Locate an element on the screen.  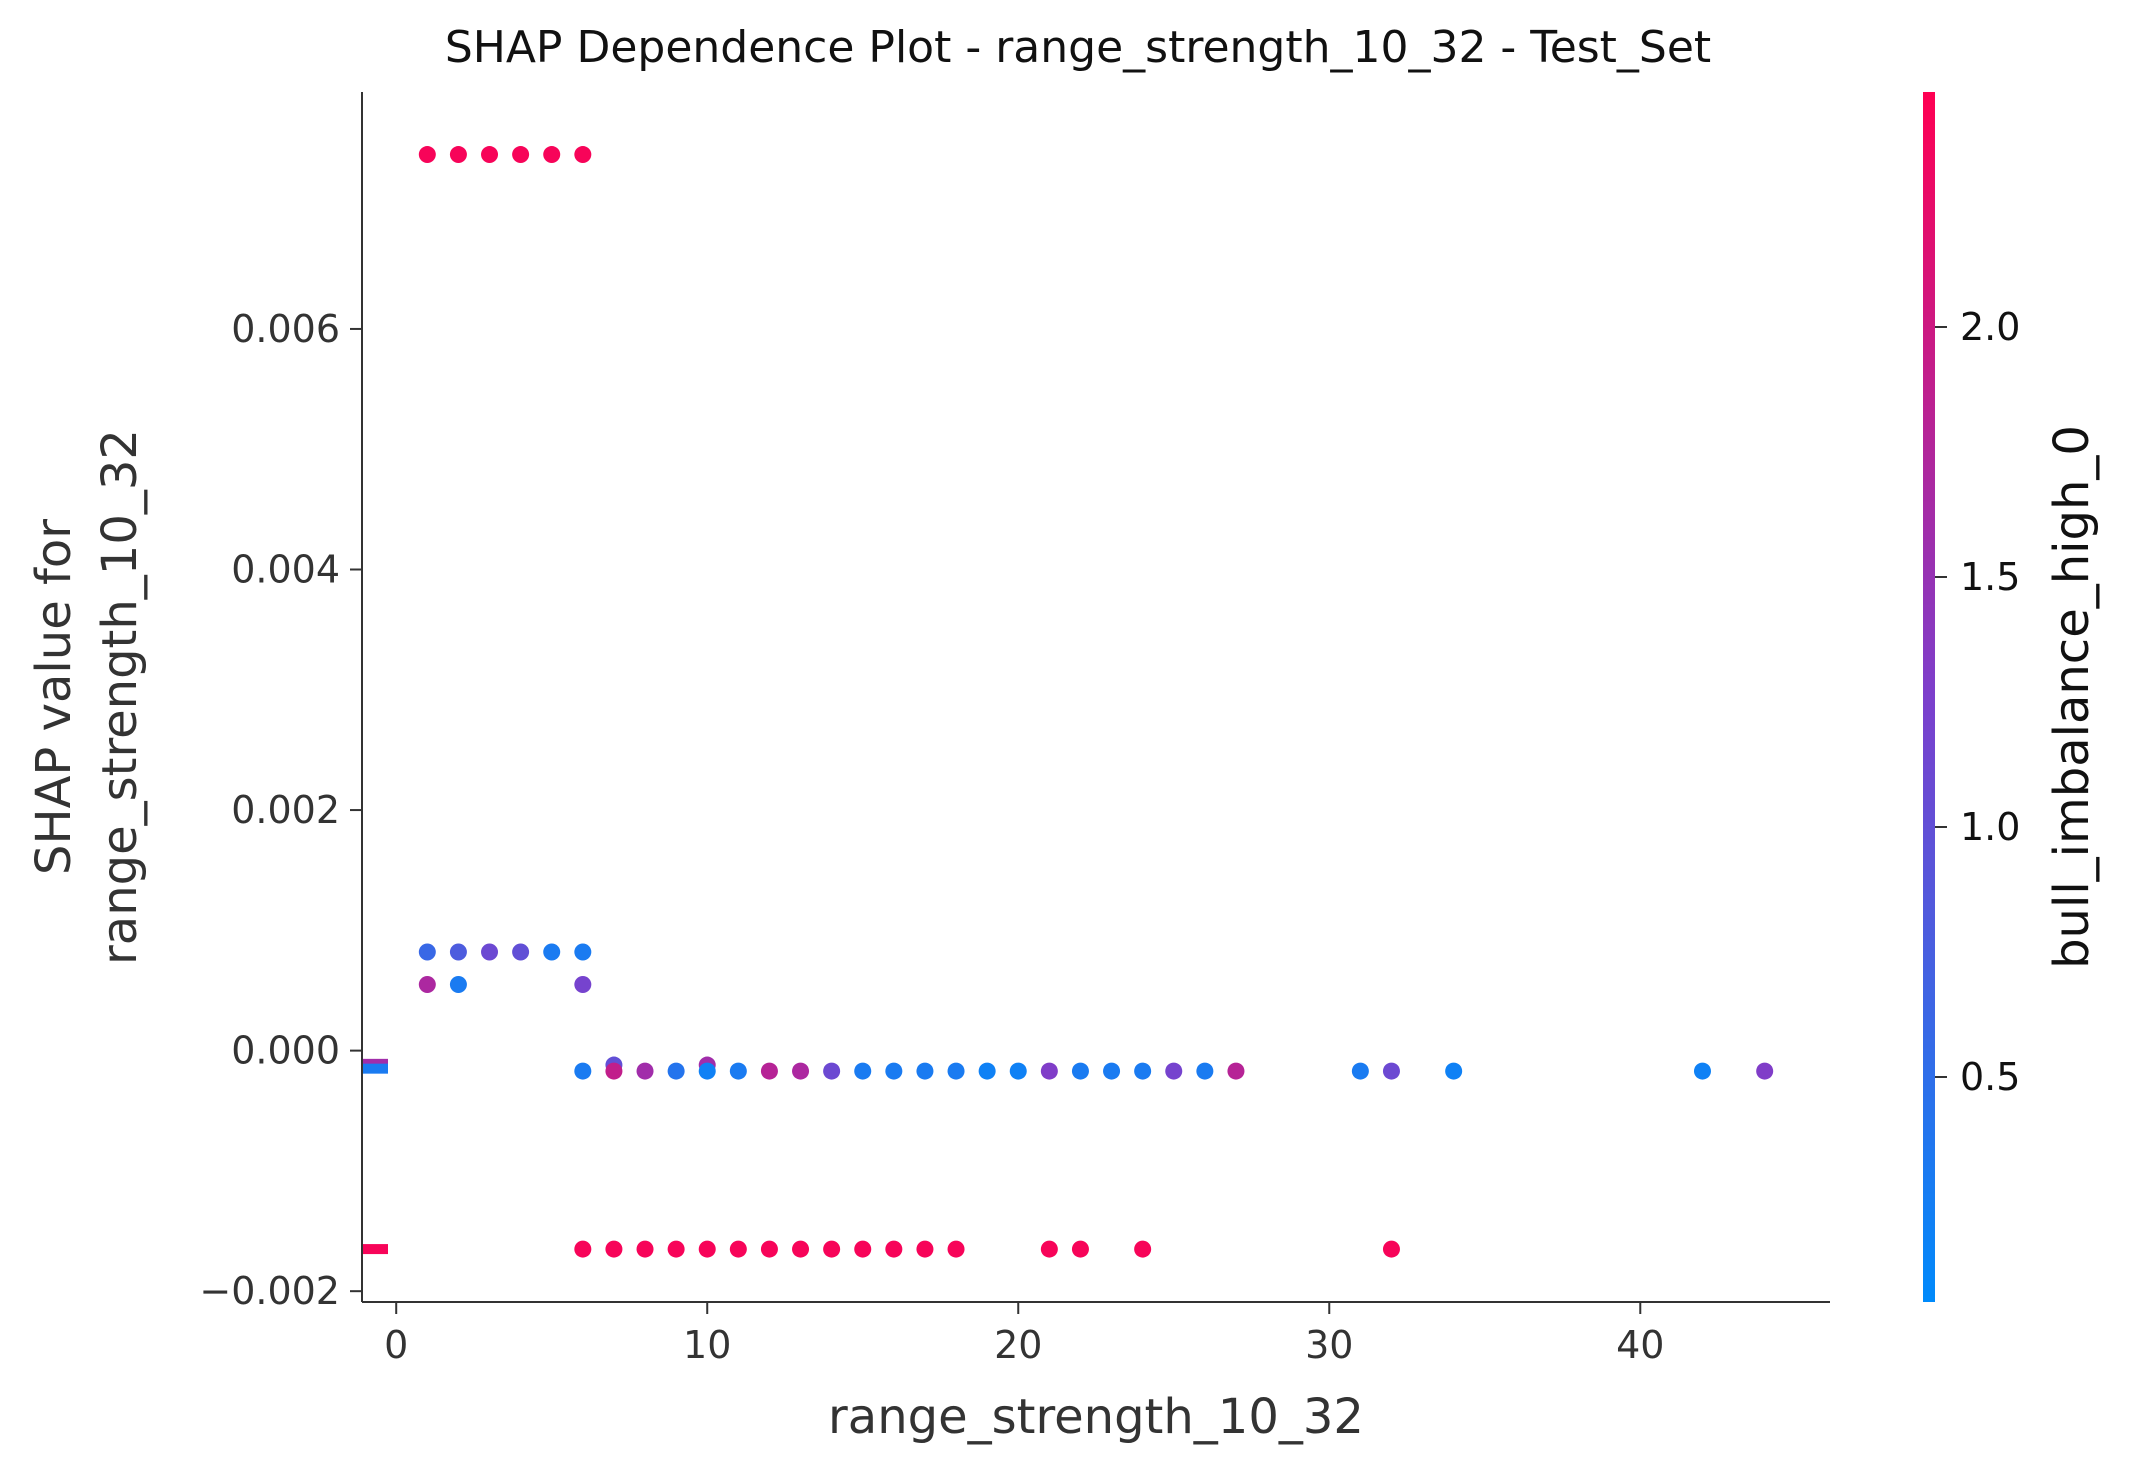
colorbar-ticks: 0.5 1.0 1.5 2.0 is located at coordinates (1977, 702).